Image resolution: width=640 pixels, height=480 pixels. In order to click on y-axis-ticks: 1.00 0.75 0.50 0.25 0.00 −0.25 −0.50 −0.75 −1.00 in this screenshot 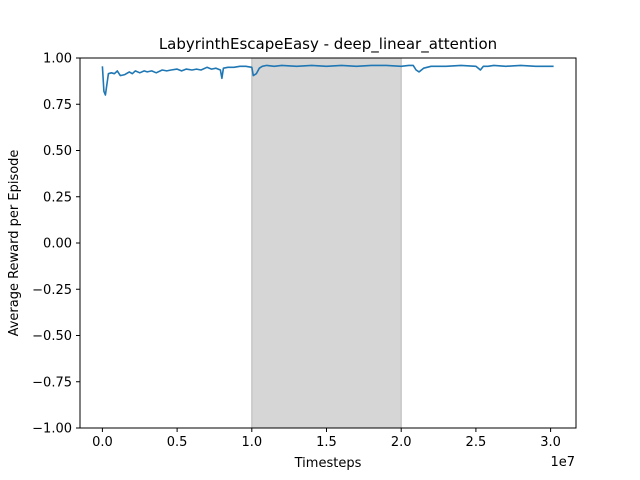, I will do `click(56, 244)`.